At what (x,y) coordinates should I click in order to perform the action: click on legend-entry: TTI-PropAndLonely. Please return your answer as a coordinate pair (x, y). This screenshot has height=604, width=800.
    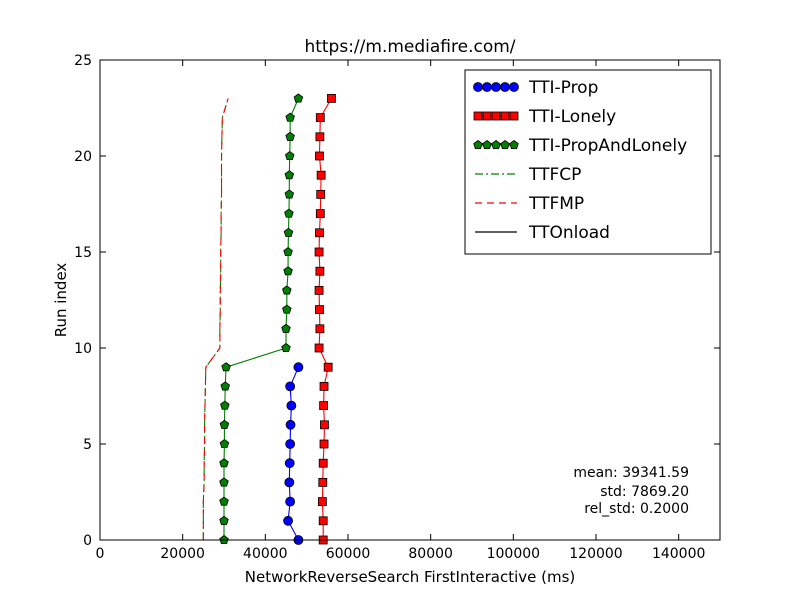
    Looking at the image, I should click on (580, 146).